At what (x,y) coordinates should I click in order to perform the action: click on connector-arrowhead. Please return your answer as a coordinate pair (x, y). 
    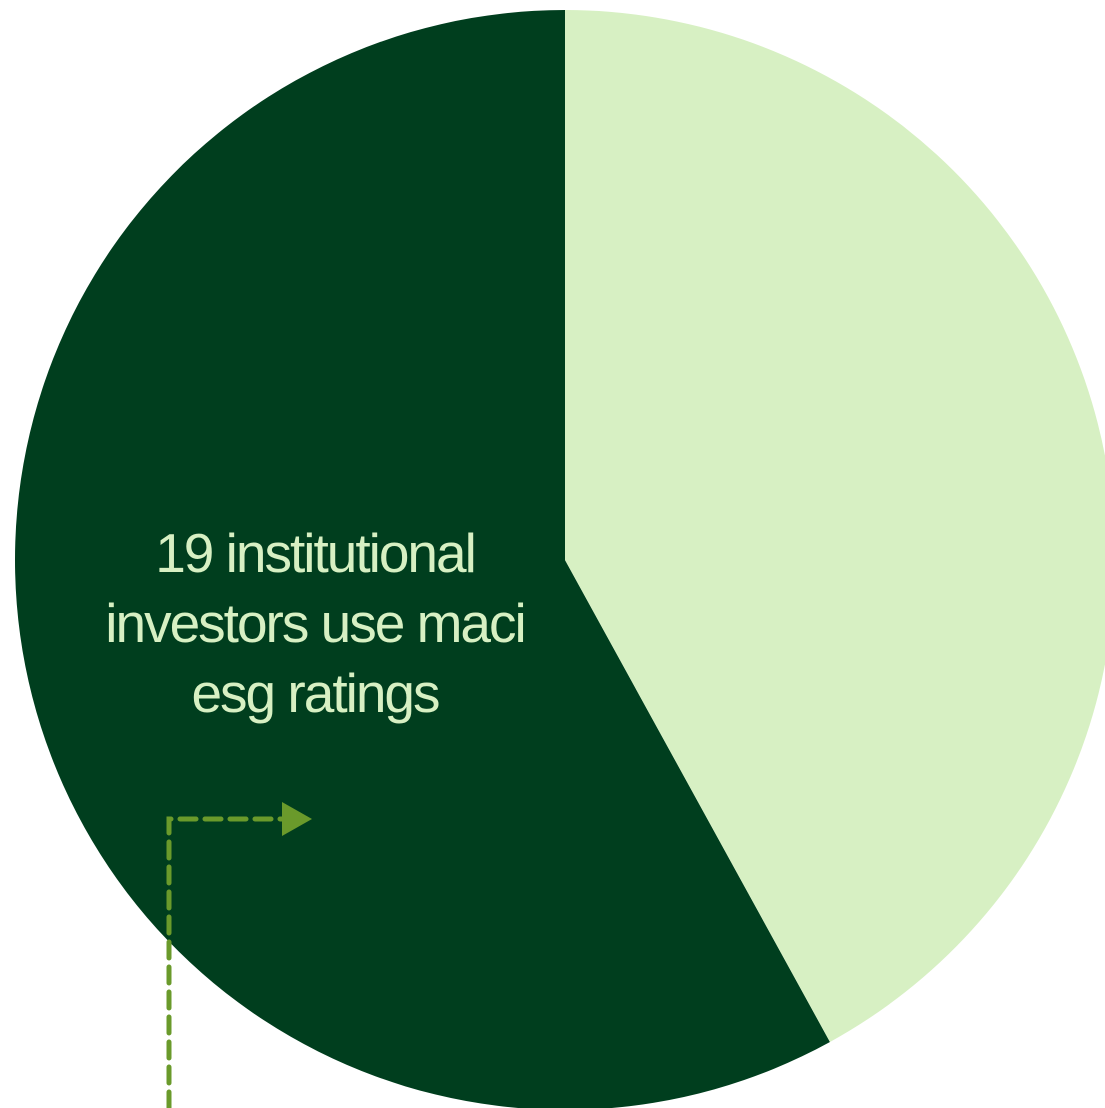
    Looking at the image, I should click on (297, 819).